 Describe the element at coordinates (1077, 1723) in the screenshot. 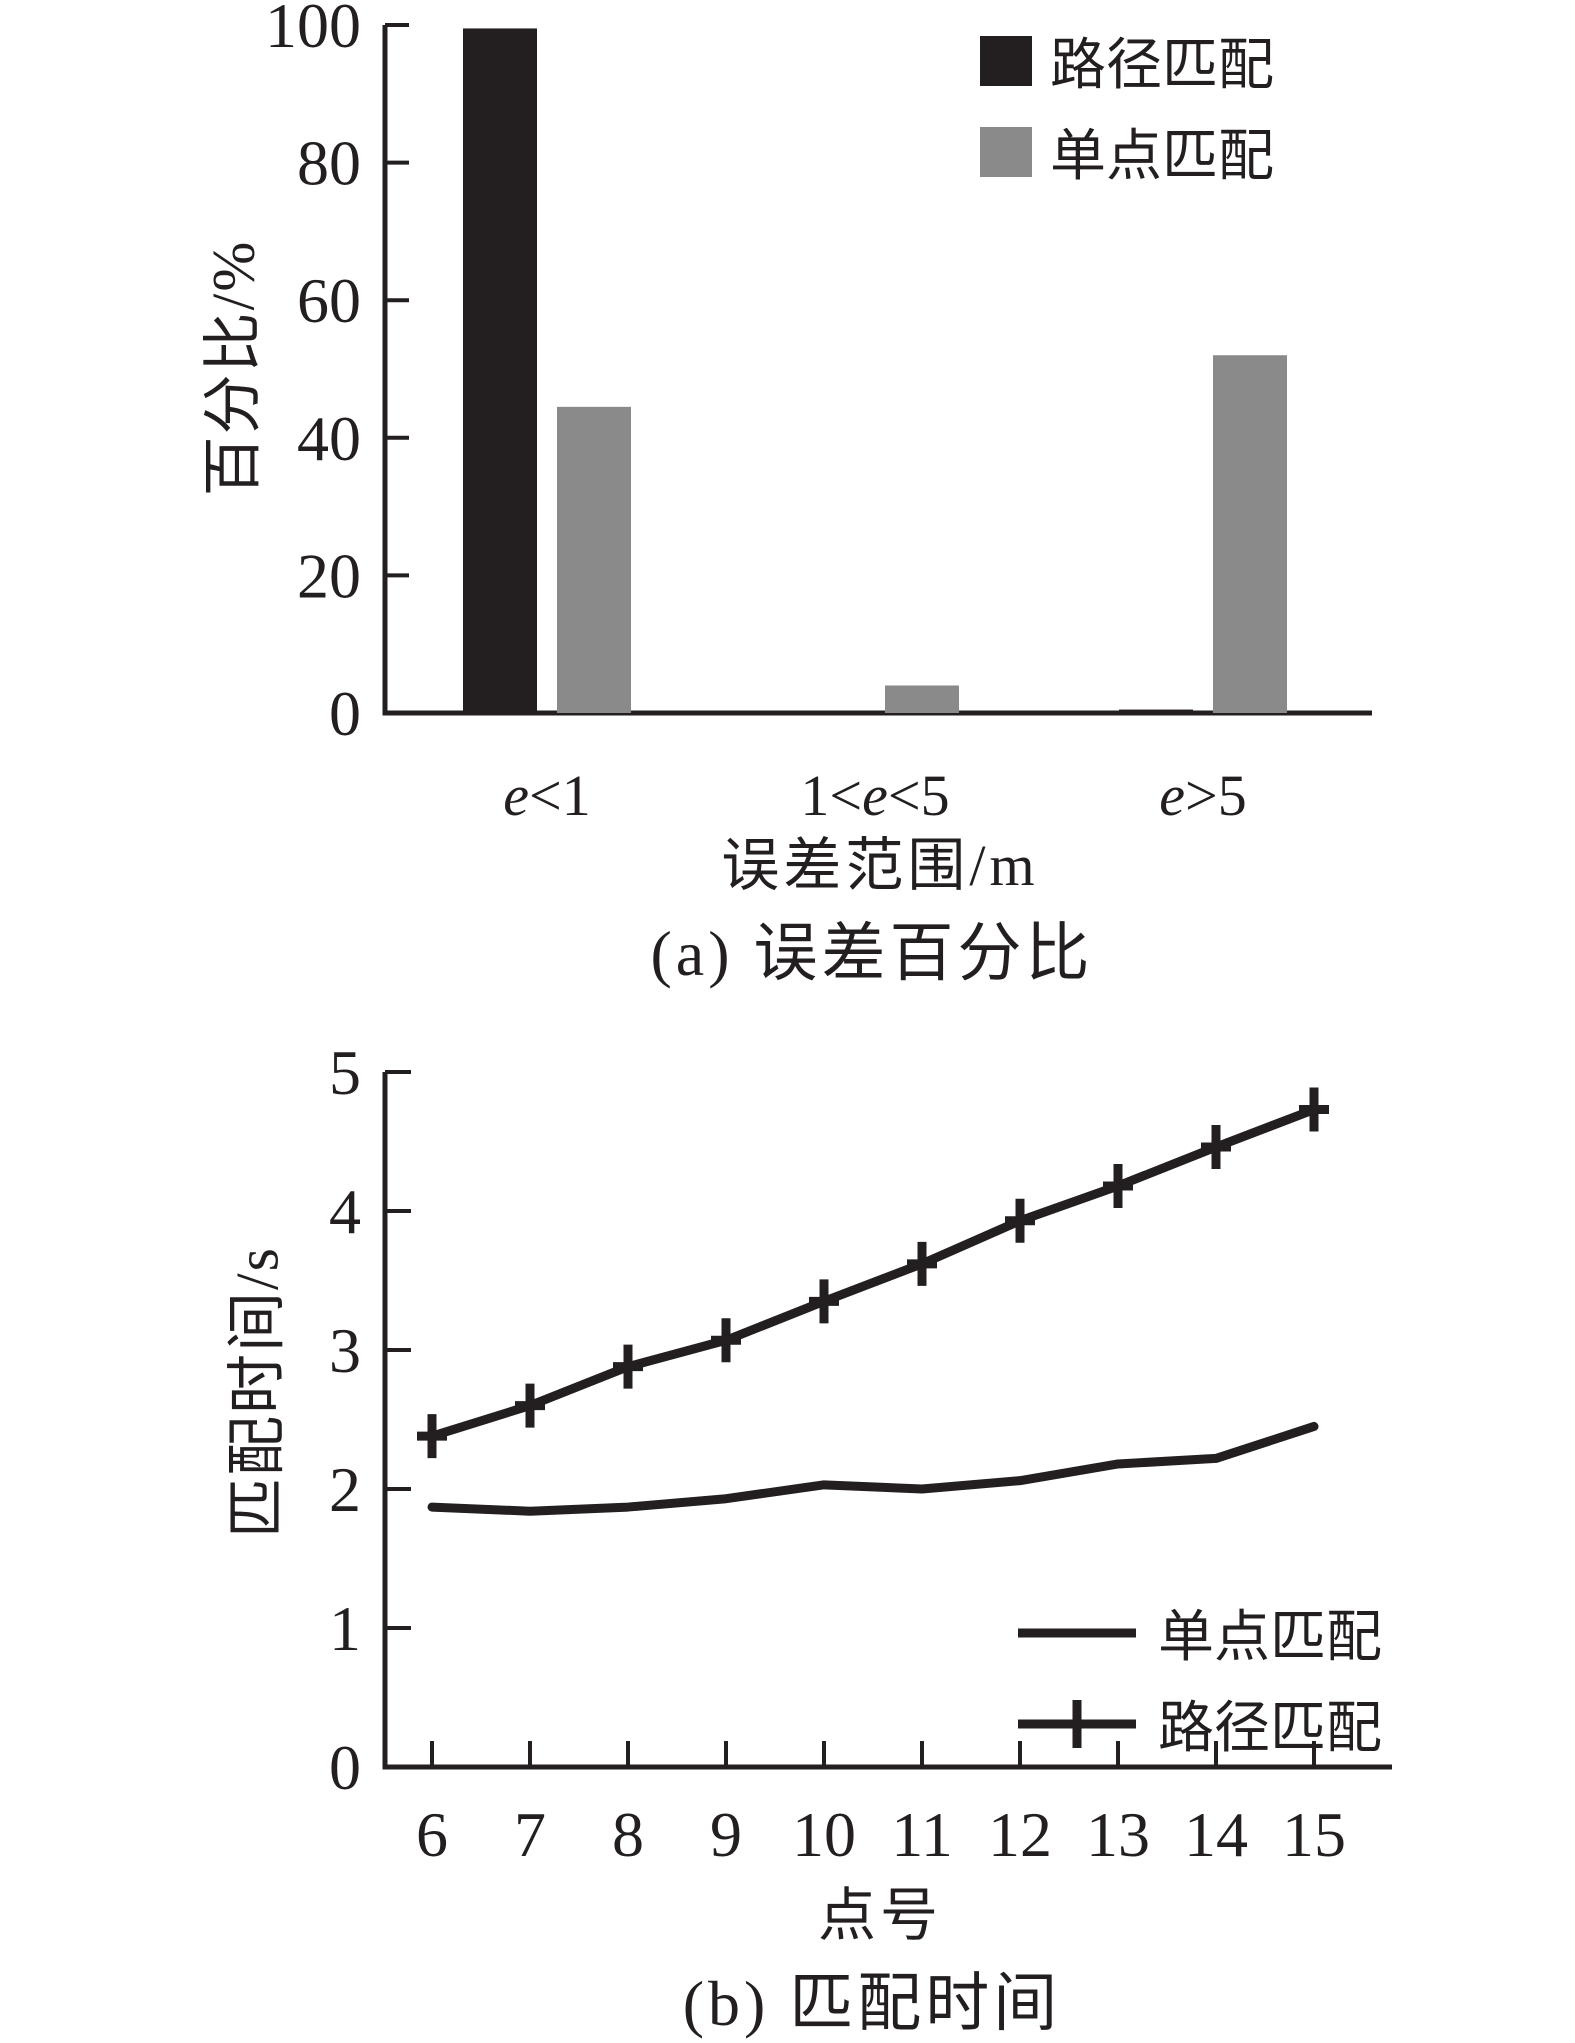

I see `plus-line-sample-icon` at that location.